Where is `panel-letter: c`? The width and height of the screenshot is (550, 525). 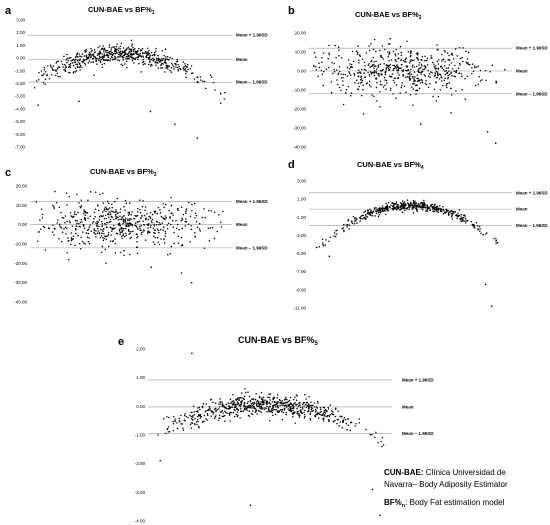 panel-letter: c is located at coordinates (8, 173).